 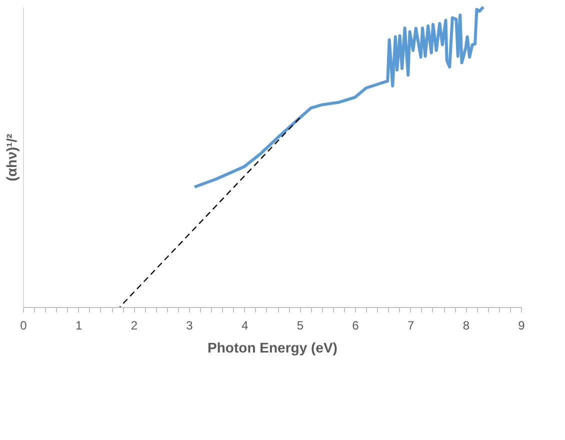 I want to click on x-tick-label: 6, so click(x=356, y=325).